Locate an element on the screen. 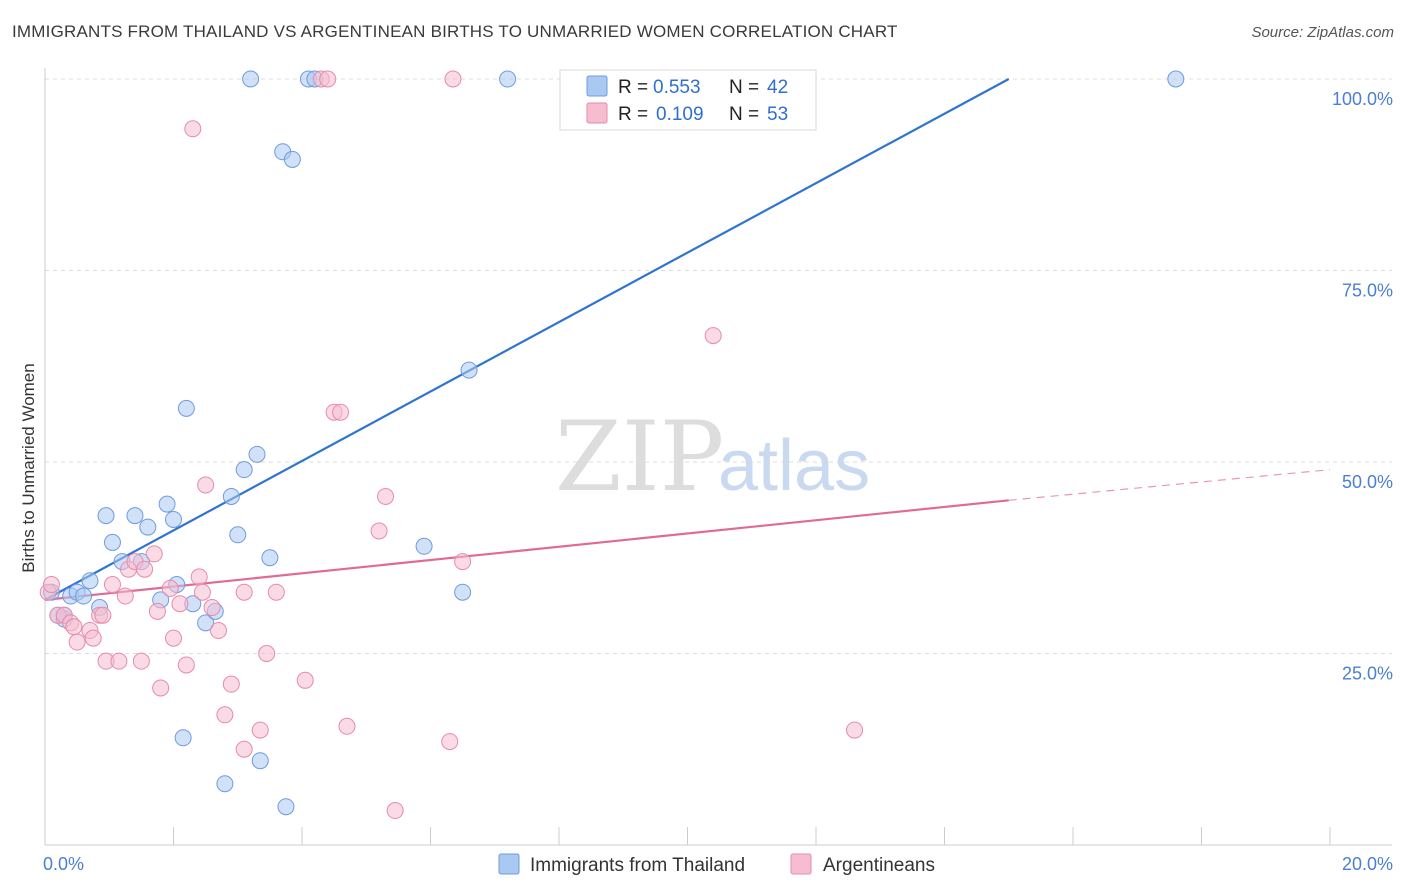 The image size is (1406, 892). legend-n-value-thailand: 42 is located at coordinates (777, 87).